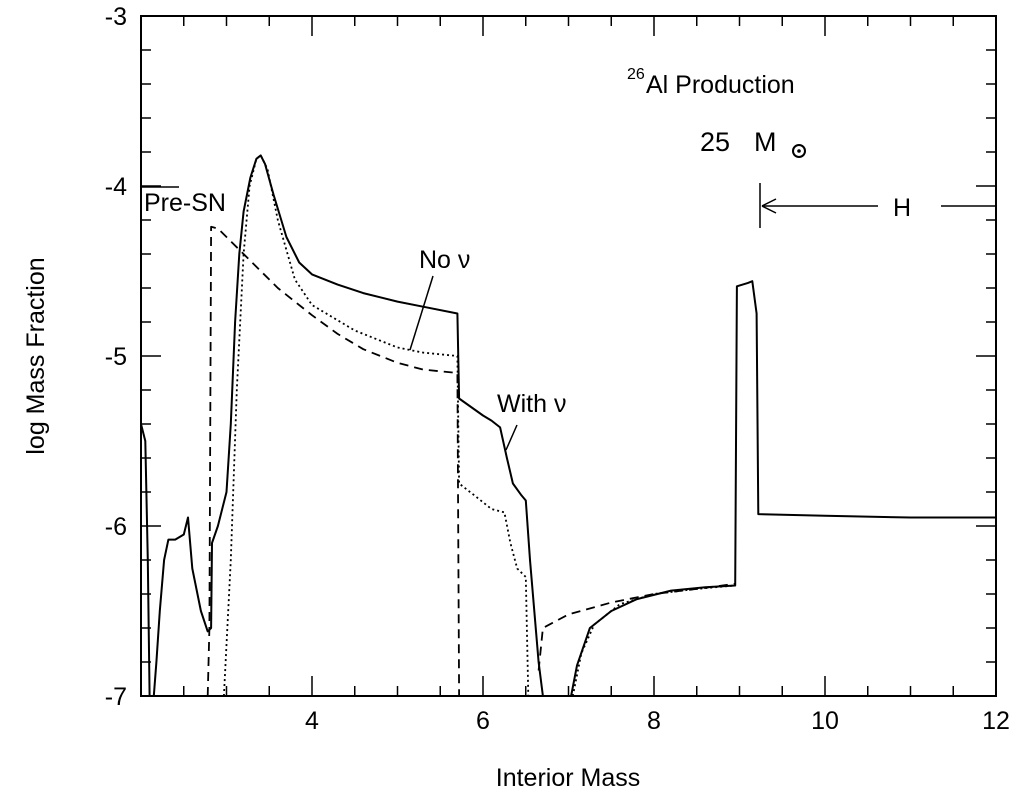 The width and height of the screenshot is (1021, 795). What do you see at coordinates (511, 437) in the screenshot?
I see `with-nu-pointer-line` at bounding box center [511, 437].